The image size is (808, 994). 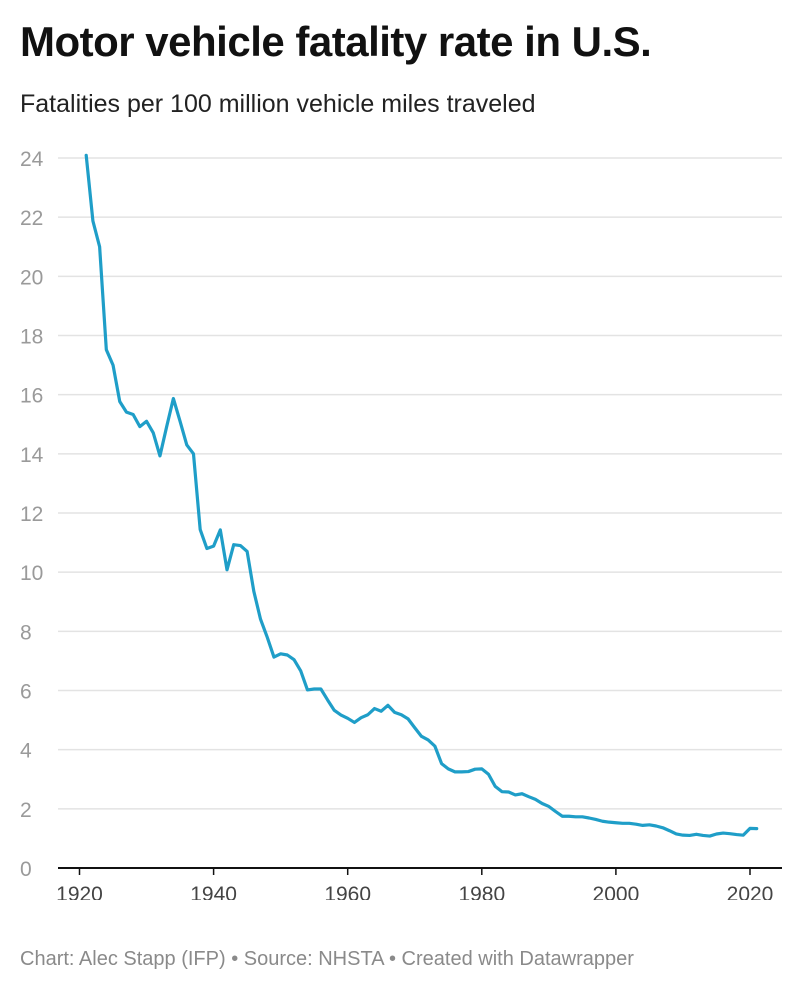 What do you see at coordinates (347, 891) in the screenshot?
I see `x-tick-label: 1960` at bounding box center [347, 891].